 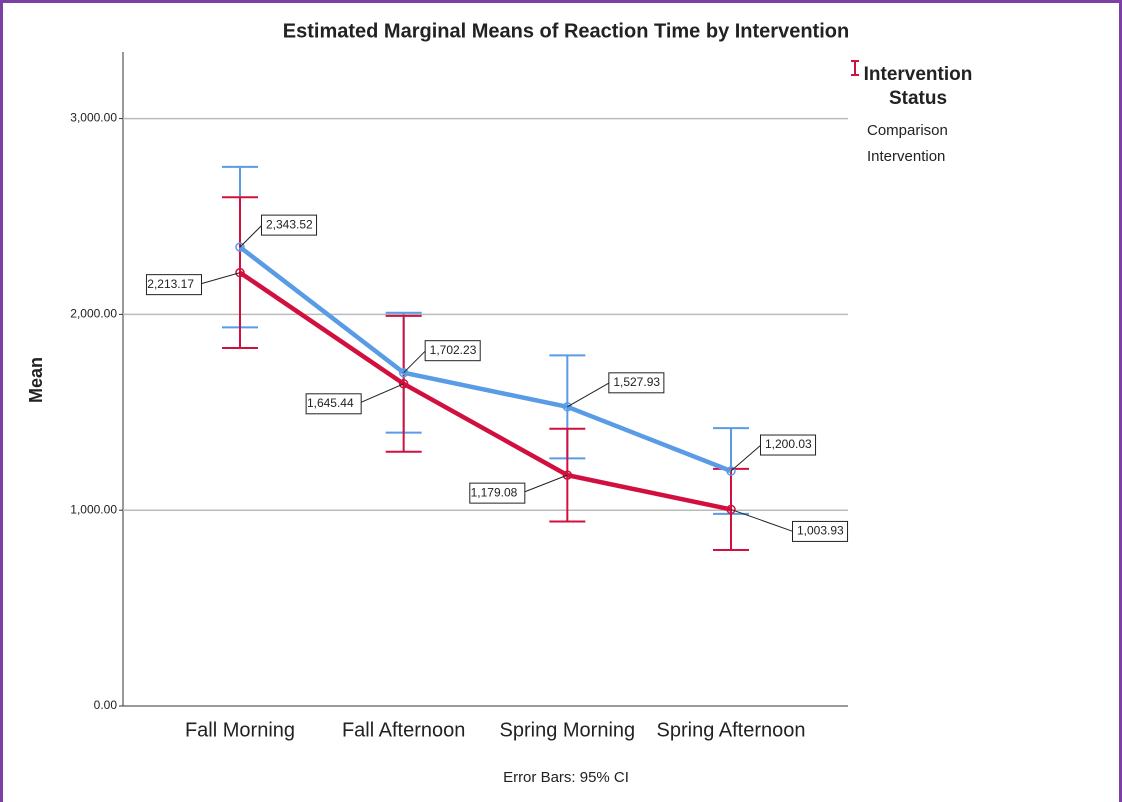 I want to click on footnote: Error Bars: 95% CI, so click(x=566, y=777).